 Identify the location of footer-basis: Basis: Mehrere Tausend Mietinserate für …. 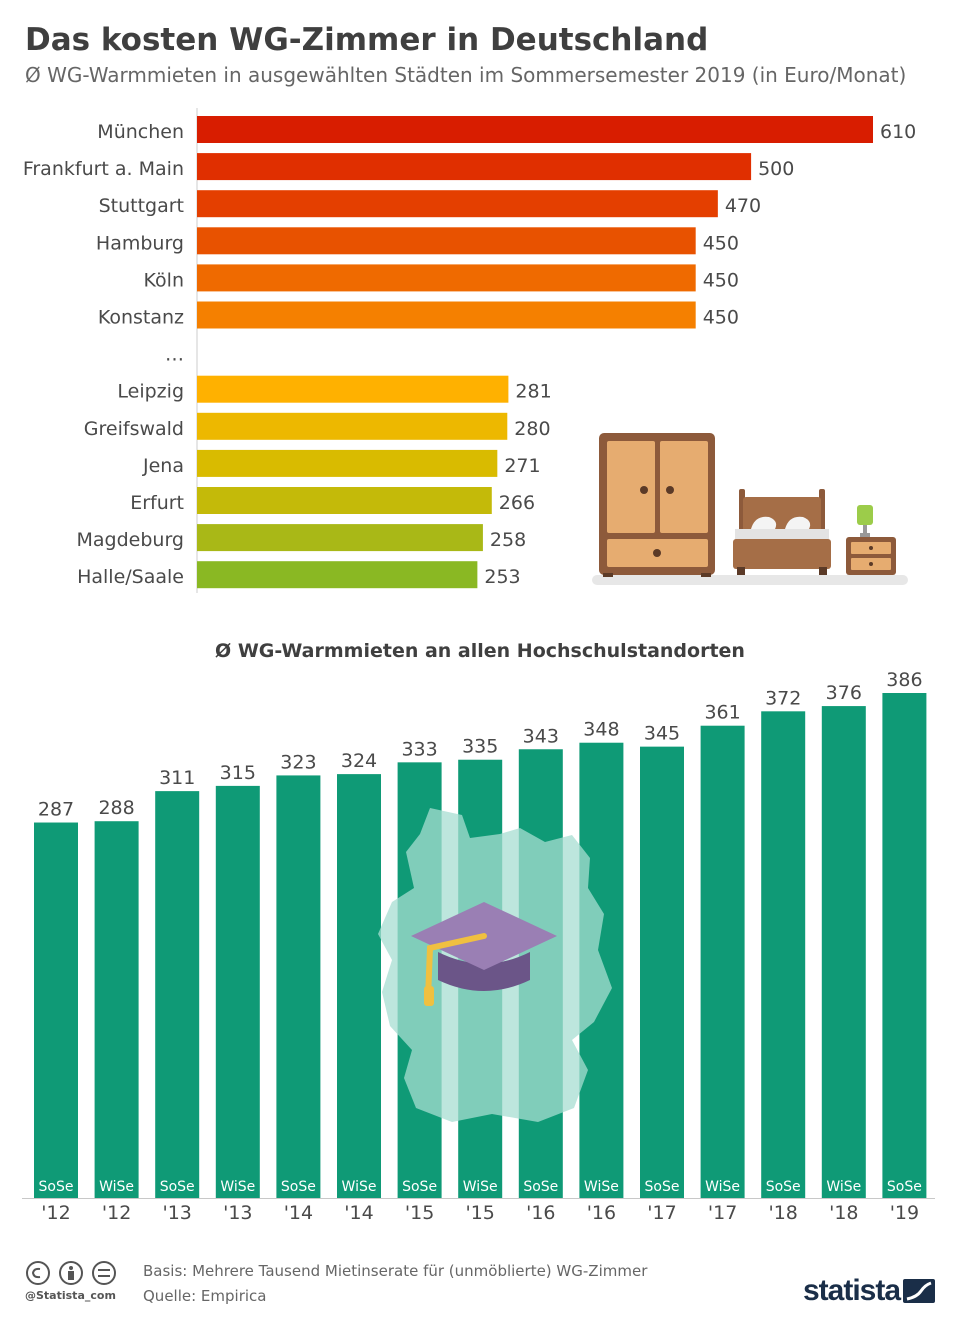
(395, 1271).